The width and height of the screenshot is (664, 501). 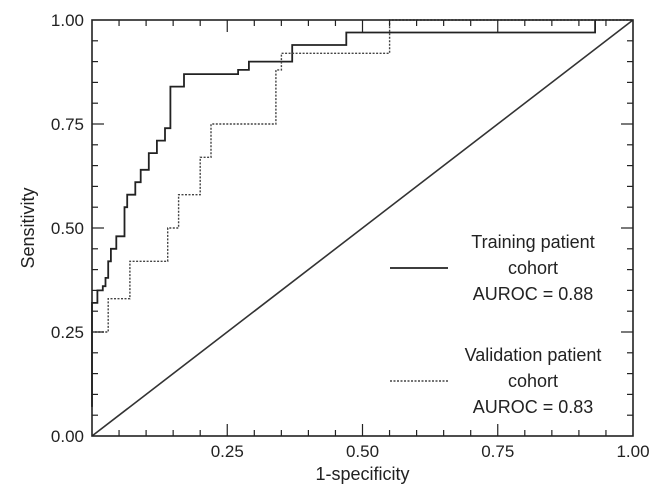 I want to click on legend-label: AUROC = 0.83, so click(x=533, y=407).